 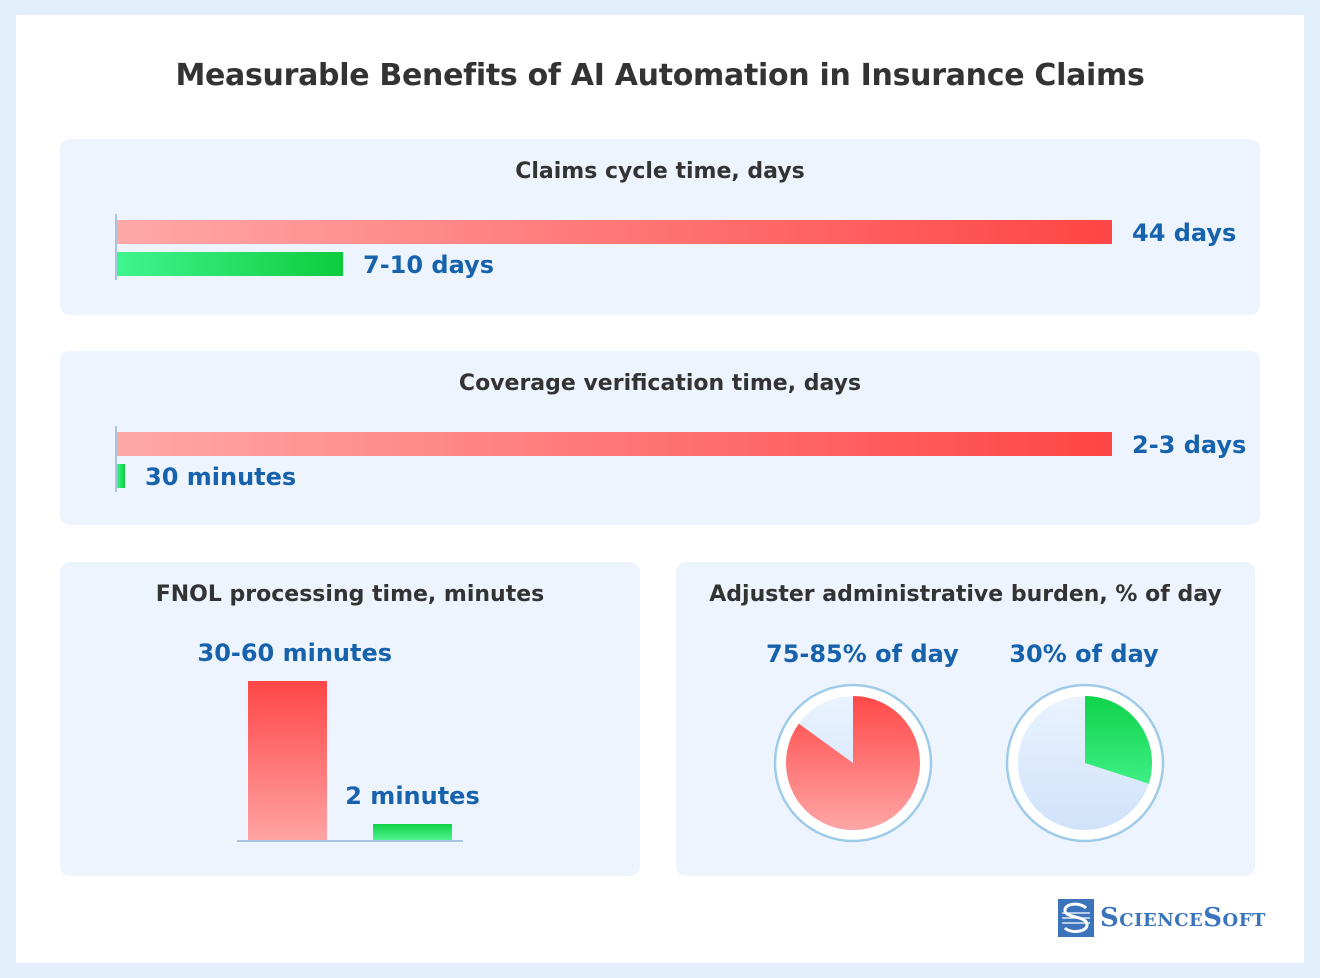 What do you see at coordinates (1084, 654) in the screenshot?
I see `pie-after-label: 30% of day` at bounding box center [1084, 654].